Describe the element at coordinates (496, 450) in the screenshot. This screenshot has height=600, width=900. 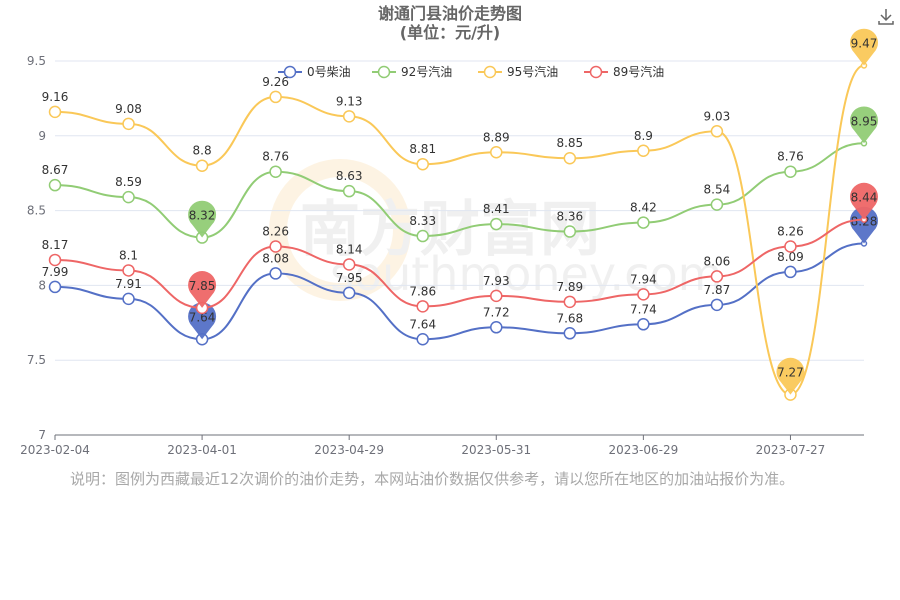
I see `x-tick-label: 2023-05-31` at that location.